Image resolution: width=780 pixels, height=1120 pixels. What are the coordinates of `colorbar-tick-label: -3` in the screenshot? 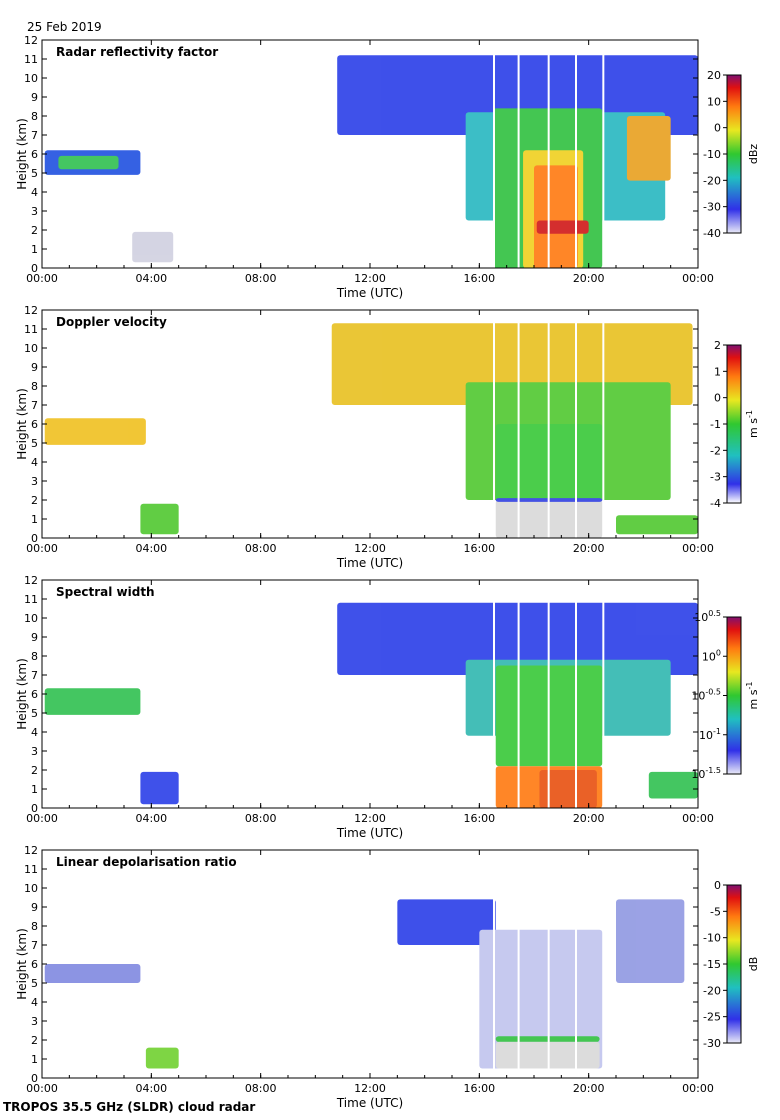 It's located at (715, 477).